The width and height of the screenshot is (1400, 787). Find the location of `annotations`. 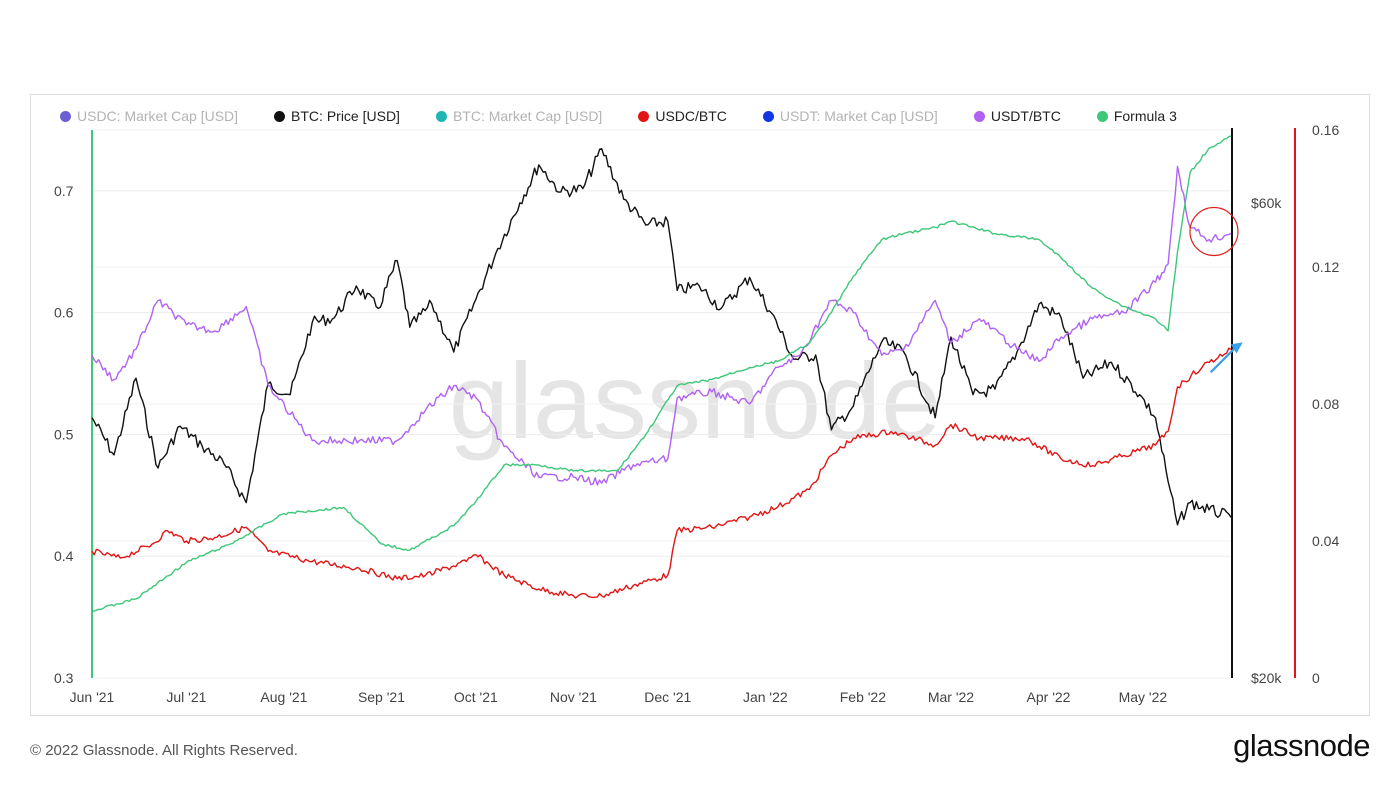

annotations is located at coordinates (1216, 290).